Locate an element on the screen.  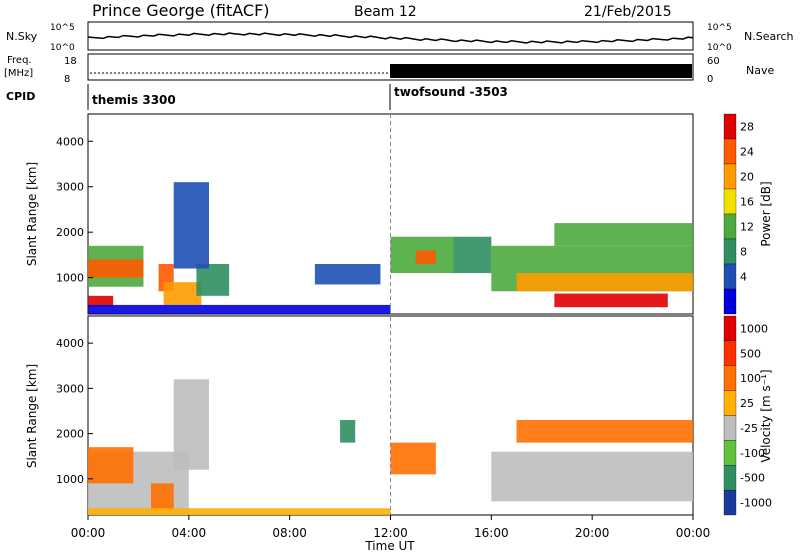
cpid-label: CPID is located at coordinates (20, 96).